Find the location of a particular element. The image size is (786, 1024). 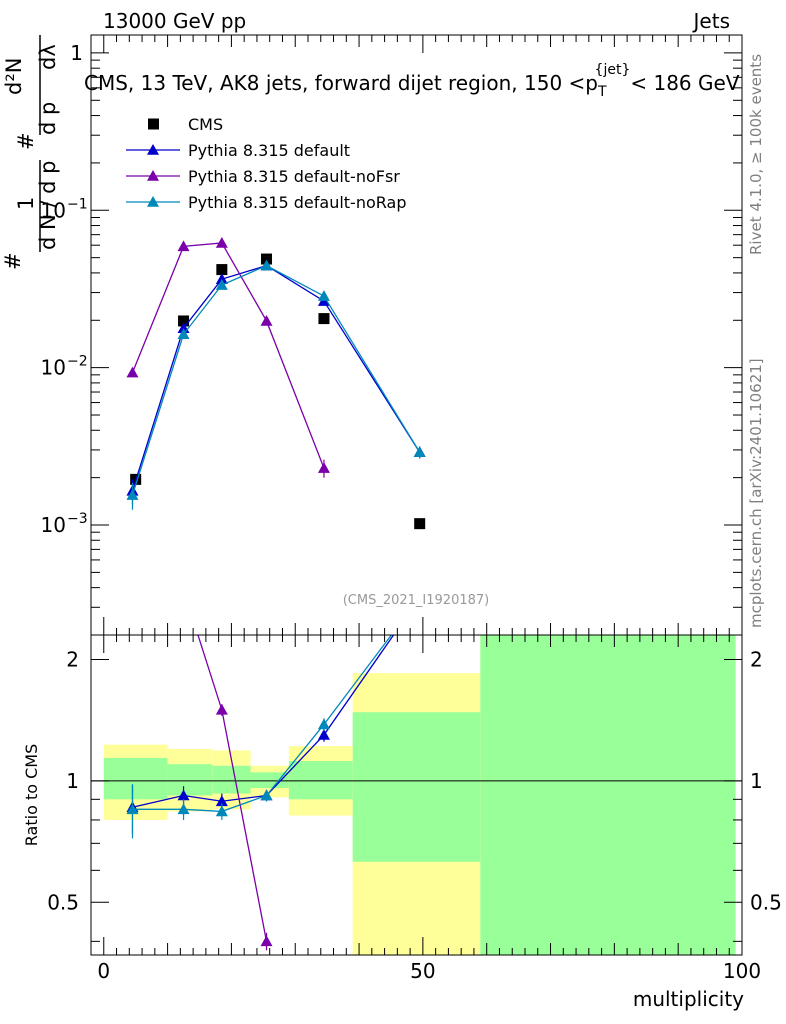

ylabel-numerator-2: d²N is located at coordinates (14, 76).